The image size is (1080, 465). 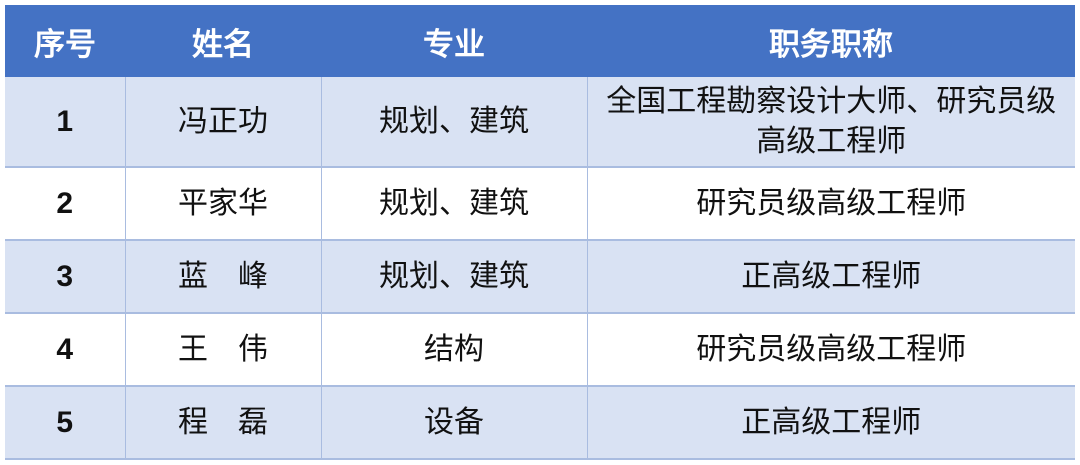 I want to click on cell-no: 3, so click(x=65, y=277).